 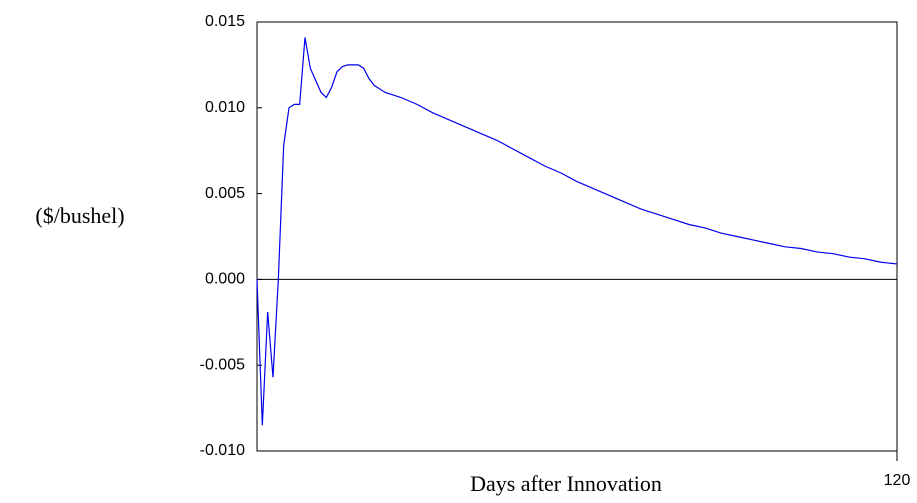 I want to click on x-axis-label: Days after Innovation, so click(x=566, y=483).